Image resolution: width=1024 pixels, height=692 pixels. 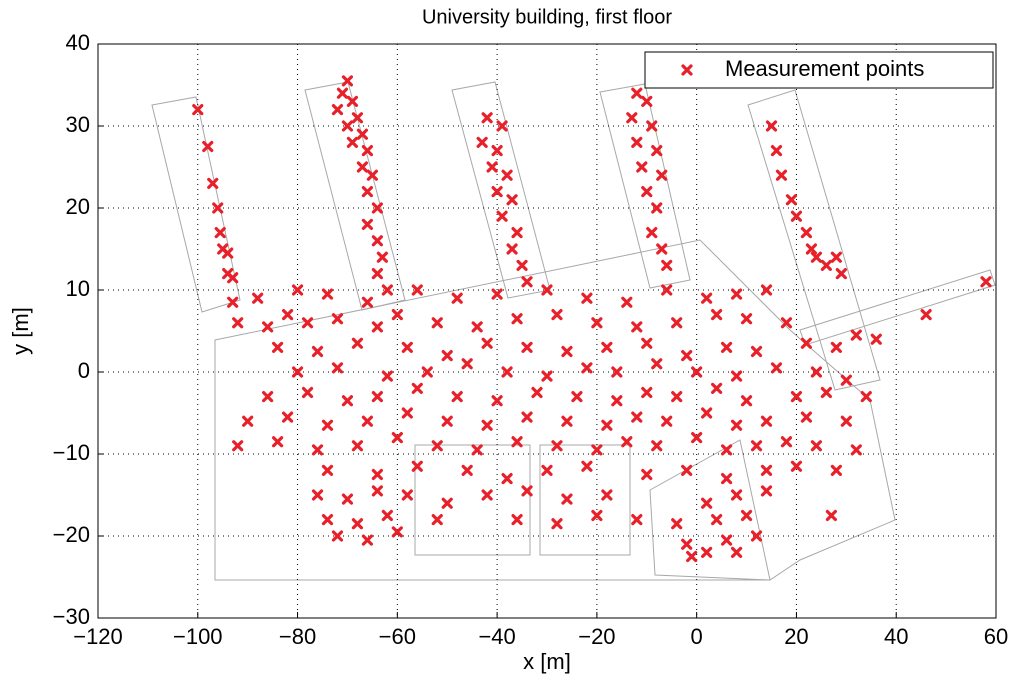 I want to click on y-tick-label: −20, so click(x=71, y=534).